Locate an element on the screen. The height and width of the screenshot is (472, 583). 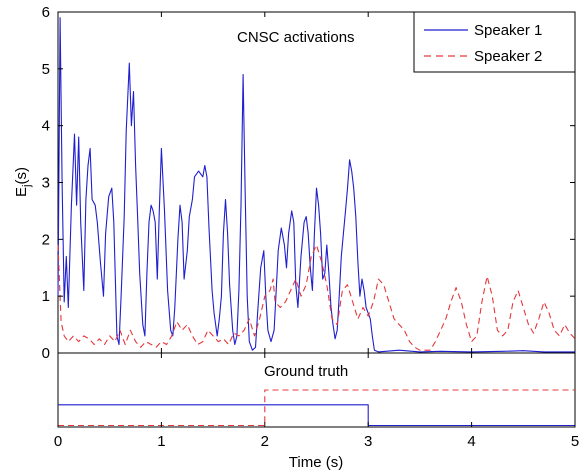
y-label-main: E is located at coordinates (21, 192).